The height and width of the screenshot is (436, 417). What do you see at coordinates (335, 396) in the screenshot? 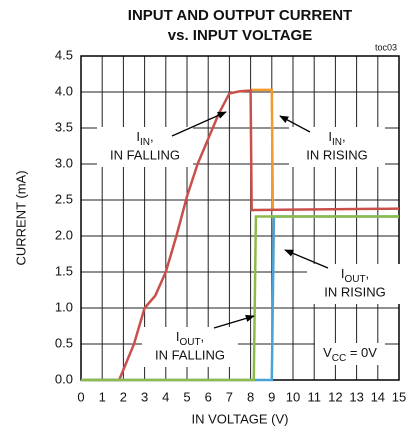
I see `x-tick-label: 12` at bounding box center [335, 396].